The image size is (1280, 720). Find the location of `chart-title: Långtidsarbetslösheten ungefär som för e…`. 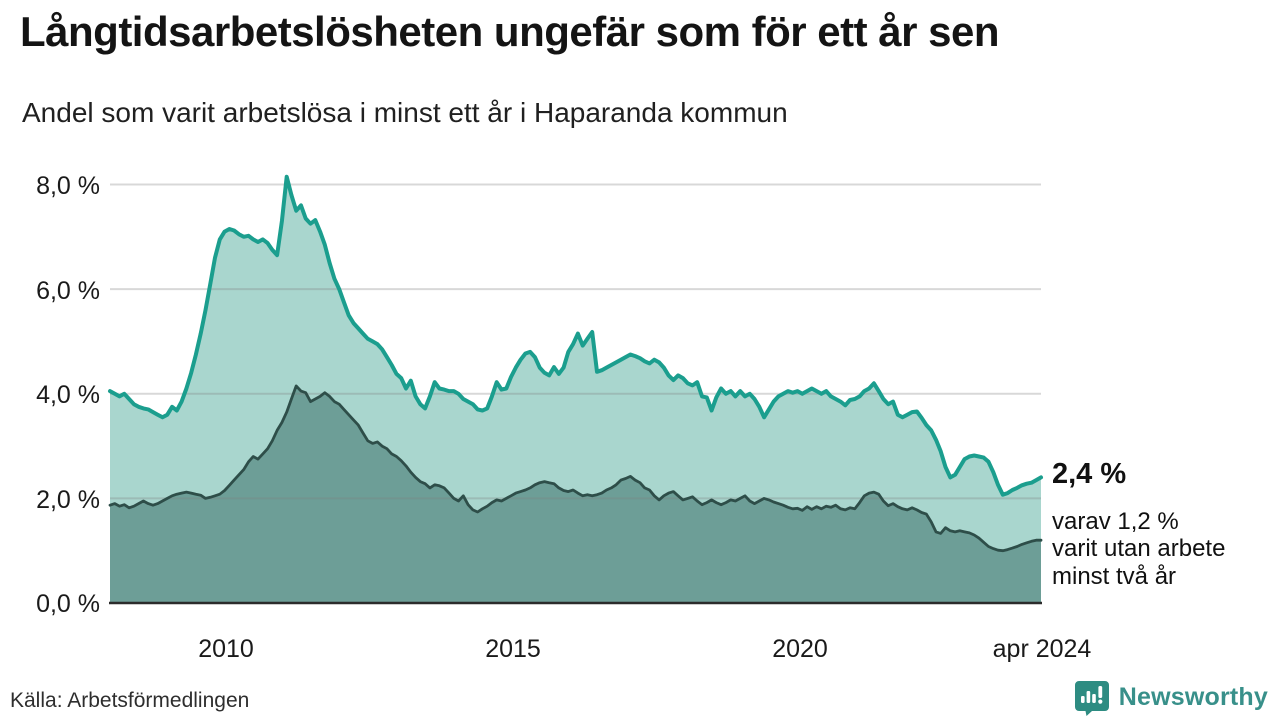

chart-title: Långtidsarbetslösheten ungefär som för e… is located at coordinates (510, 31).